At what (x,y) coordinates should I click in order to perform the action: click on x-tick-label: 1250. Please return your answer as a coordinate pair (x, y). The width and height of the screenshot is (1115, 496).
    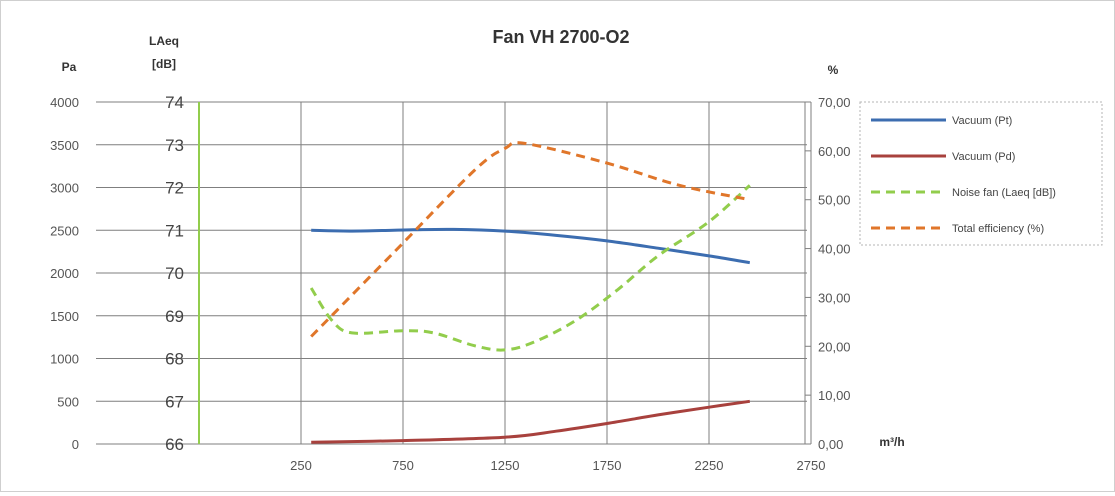
    Looking at the image, I should click on (505, 465).